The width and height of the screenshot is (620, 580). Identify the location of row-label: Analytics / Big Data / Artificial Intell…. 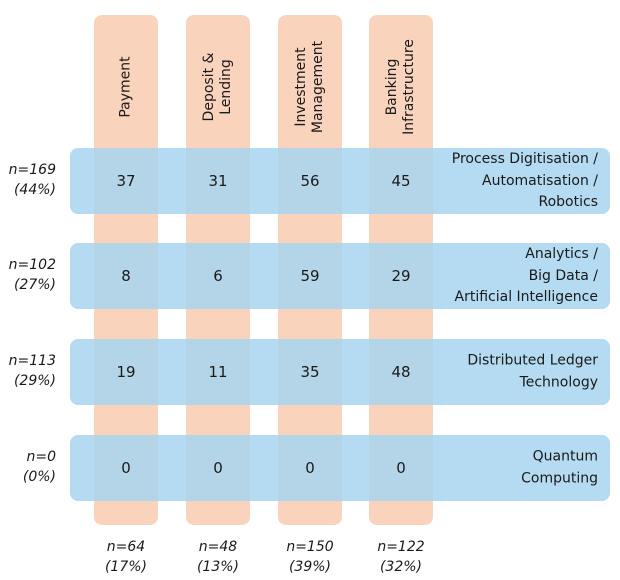
(526, 275).